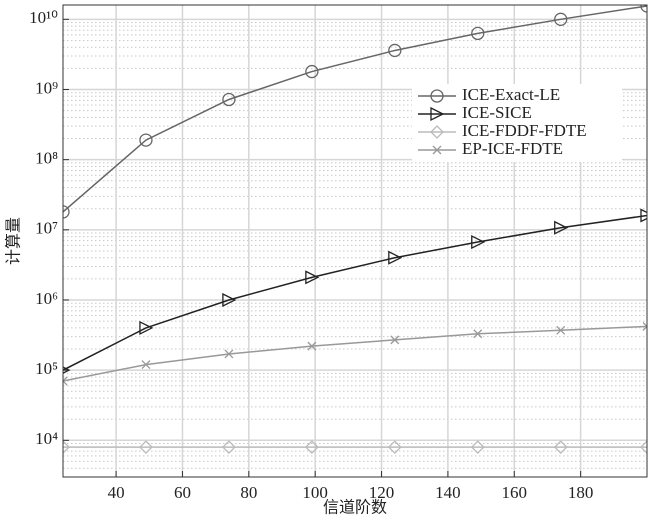 This screenshot has width=650, height=520. What do you see at coordinates (315, 492) in the screenshot?
I see `x-tick-label: 100` at bounding box center [315, 492].